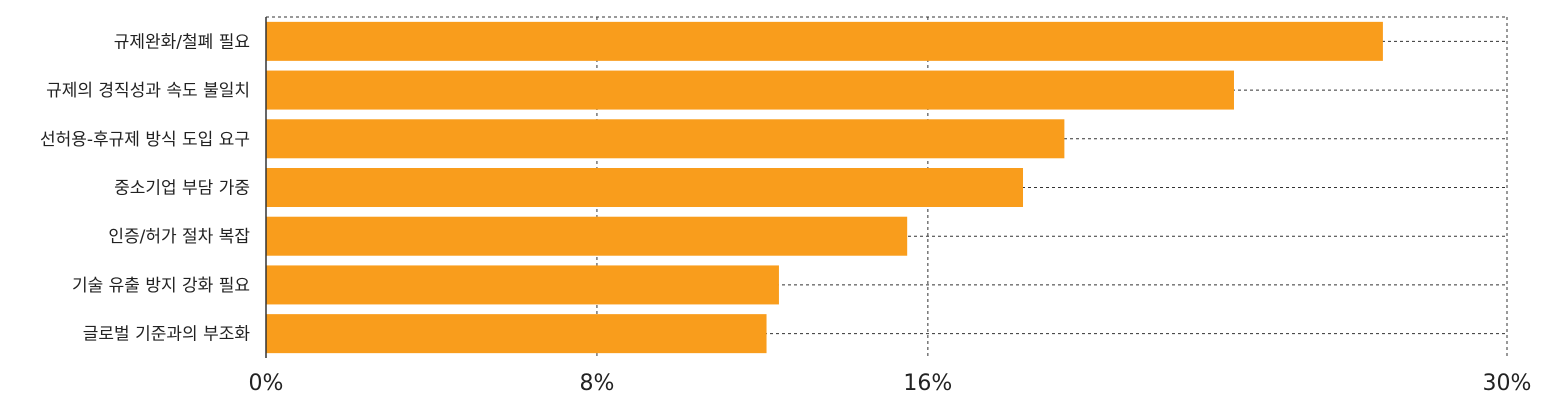 This screenshot has width=1555, height=406. Describe the element at coordinates (890, 383) in the screenshot. I see `x-tick-labels: 0% 8% 16% 30%` at that location.